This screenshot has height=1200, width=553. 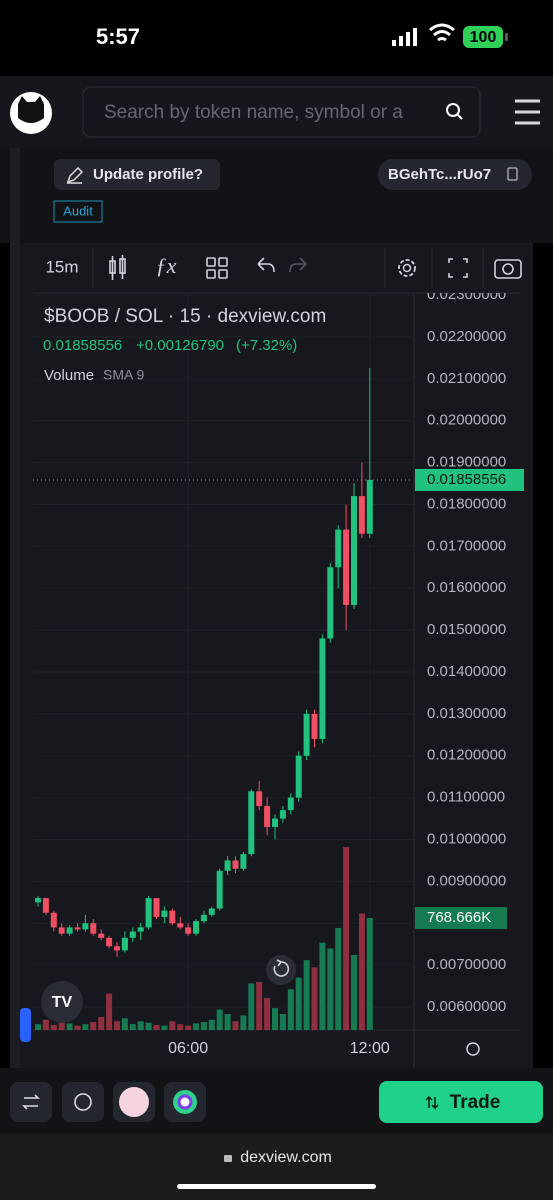 I want to click on swap-button, so click(x=31, y=1102).